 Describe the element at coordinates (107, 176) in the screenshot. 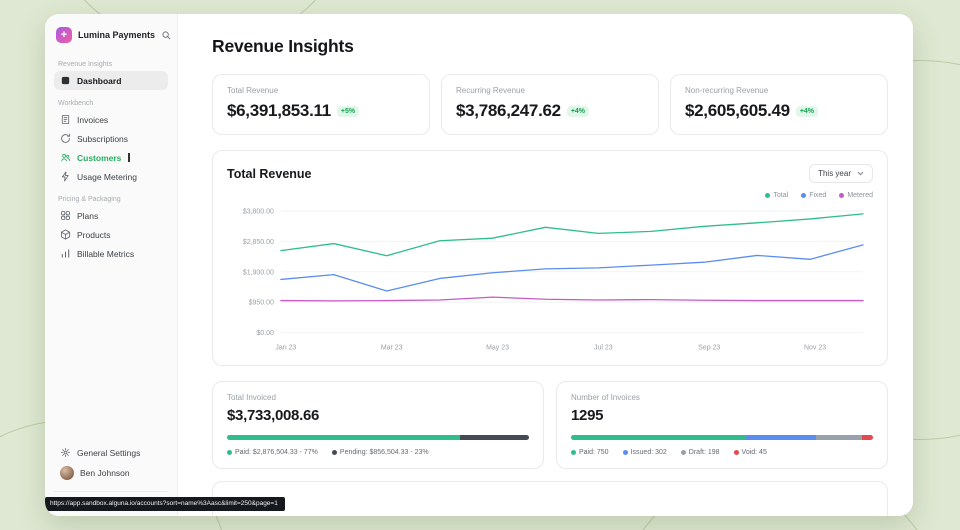

I see `sidebar-item-label: Usage Metering` at that location.